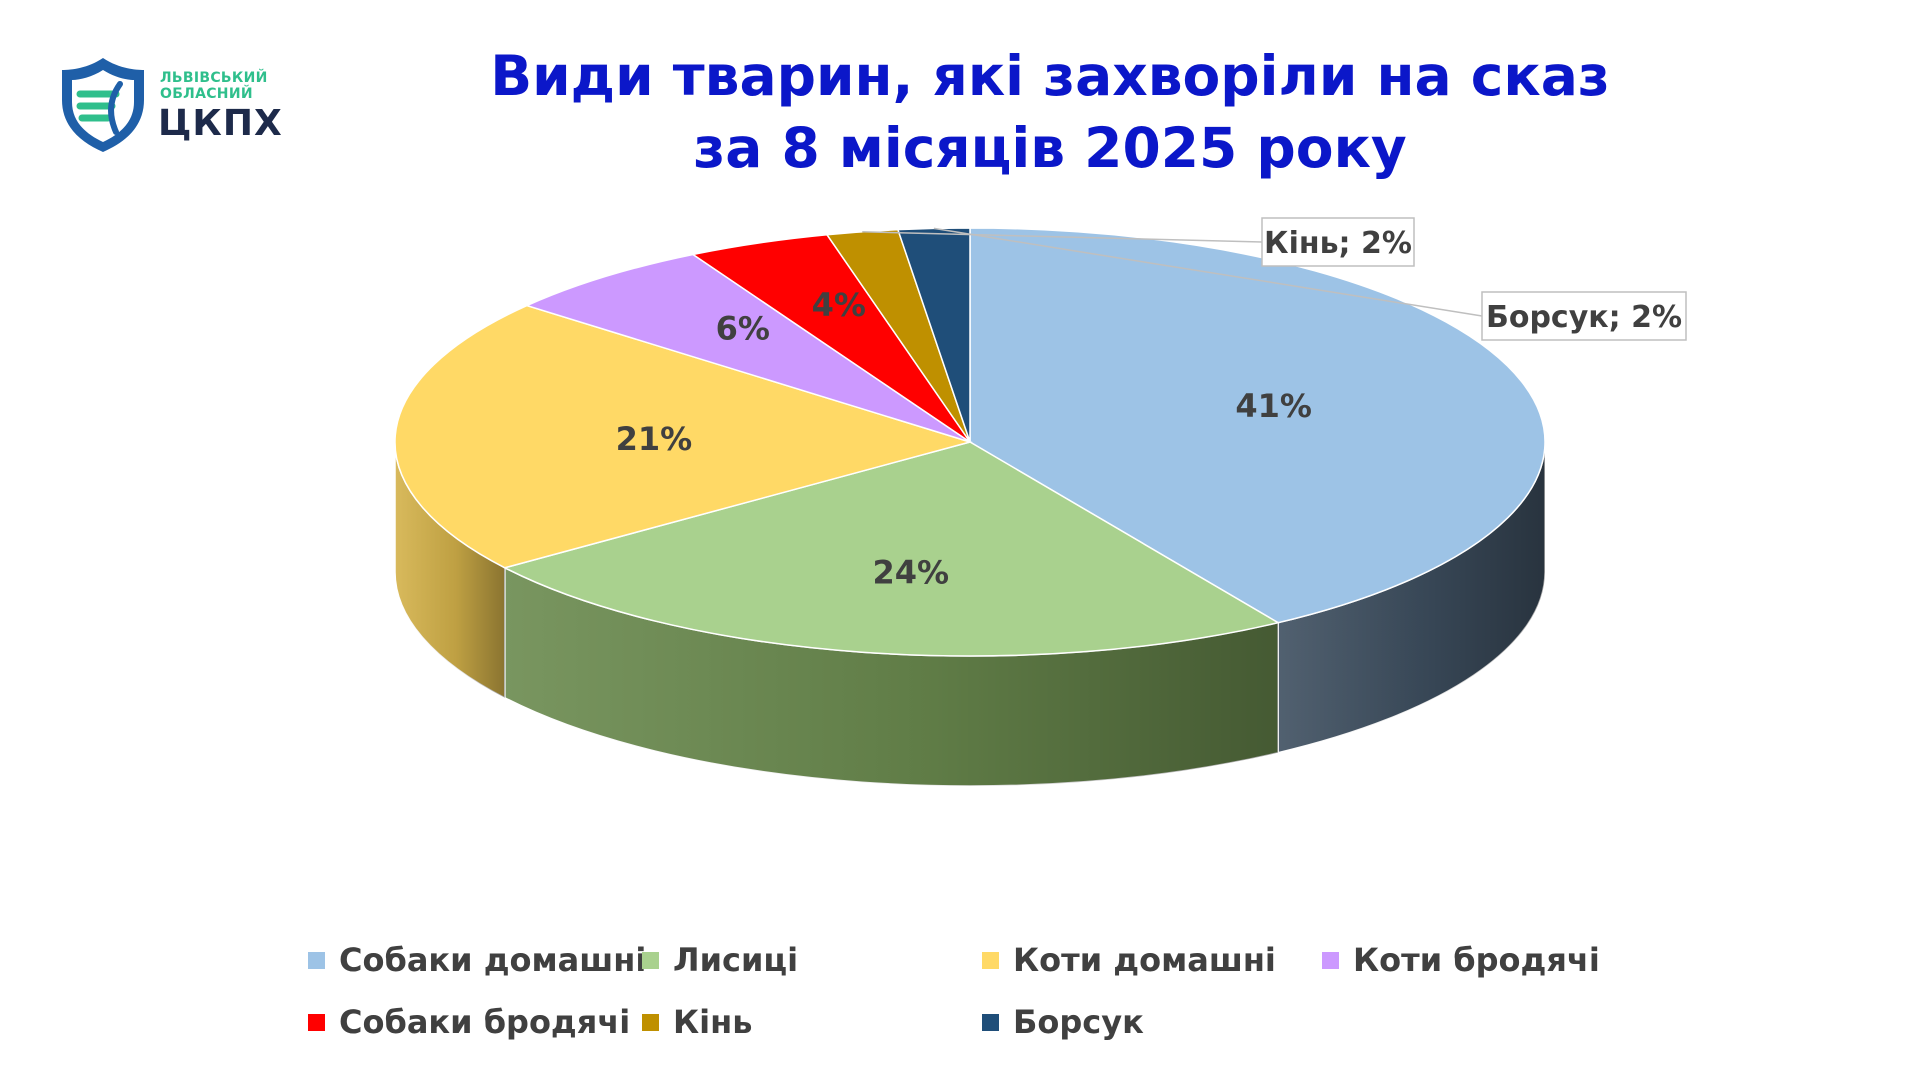 Image resolution: width=1920 pixels, height=1080 pixels. Describe the element at coordinates (1062, 237) in the screenshot. I see `data-label-кінь-leader` at that location.